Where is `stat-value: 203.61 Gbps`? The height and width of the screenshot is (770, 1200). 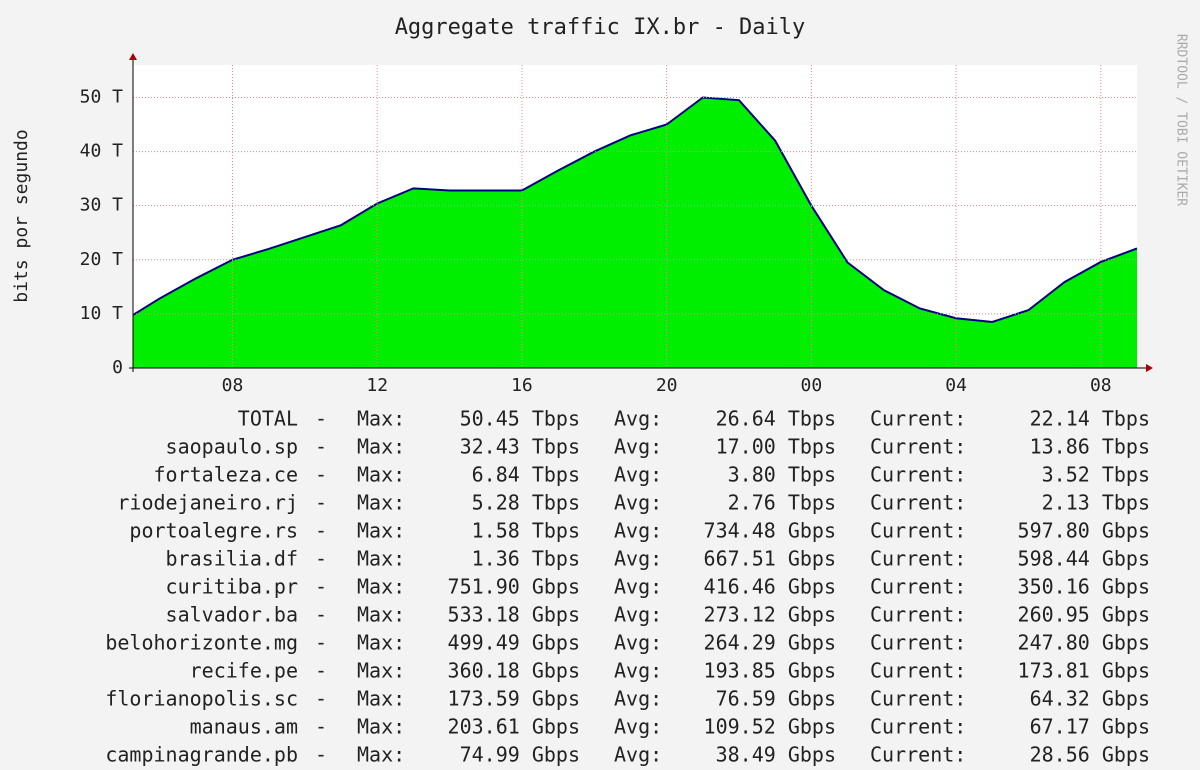 stat-value: 203.61 Gbps is located at coordinates (514, 727).